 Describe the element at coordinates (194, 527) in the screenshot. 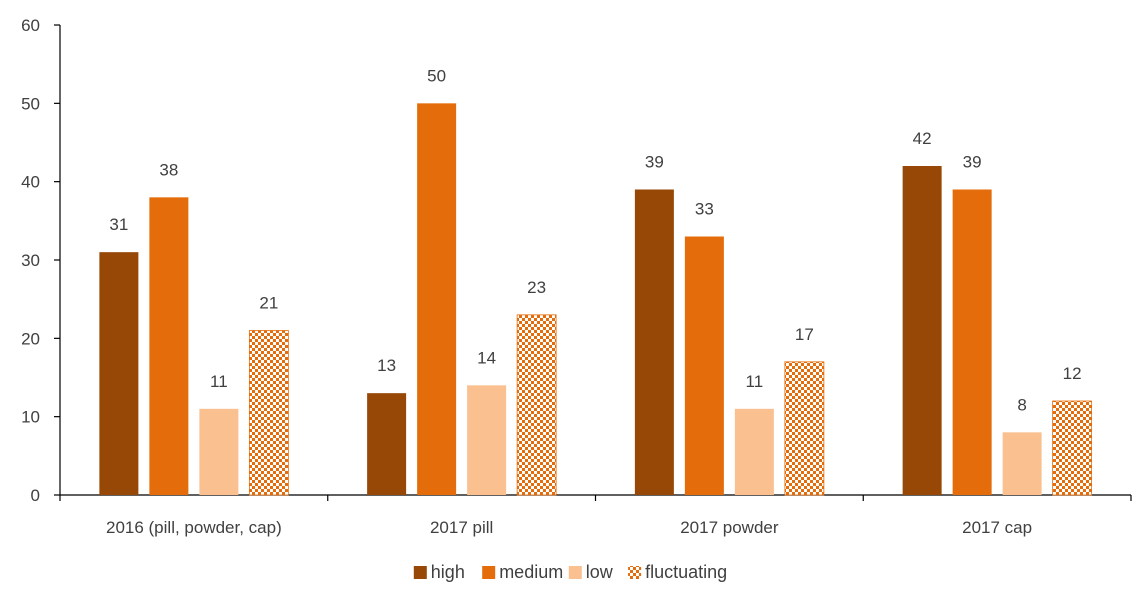

I see `x-category-label: 2016 (pill, powder, cap)` at that location.